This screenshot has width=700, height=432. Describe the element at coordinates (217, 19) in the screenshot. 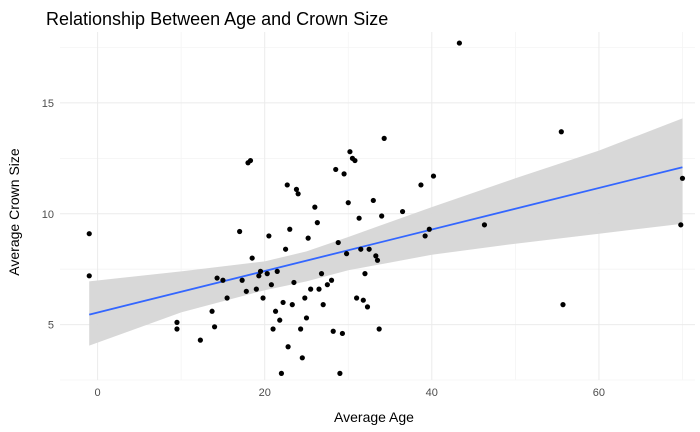

I see `chart-title: Relationship Between Age and Crown Size` at that location.